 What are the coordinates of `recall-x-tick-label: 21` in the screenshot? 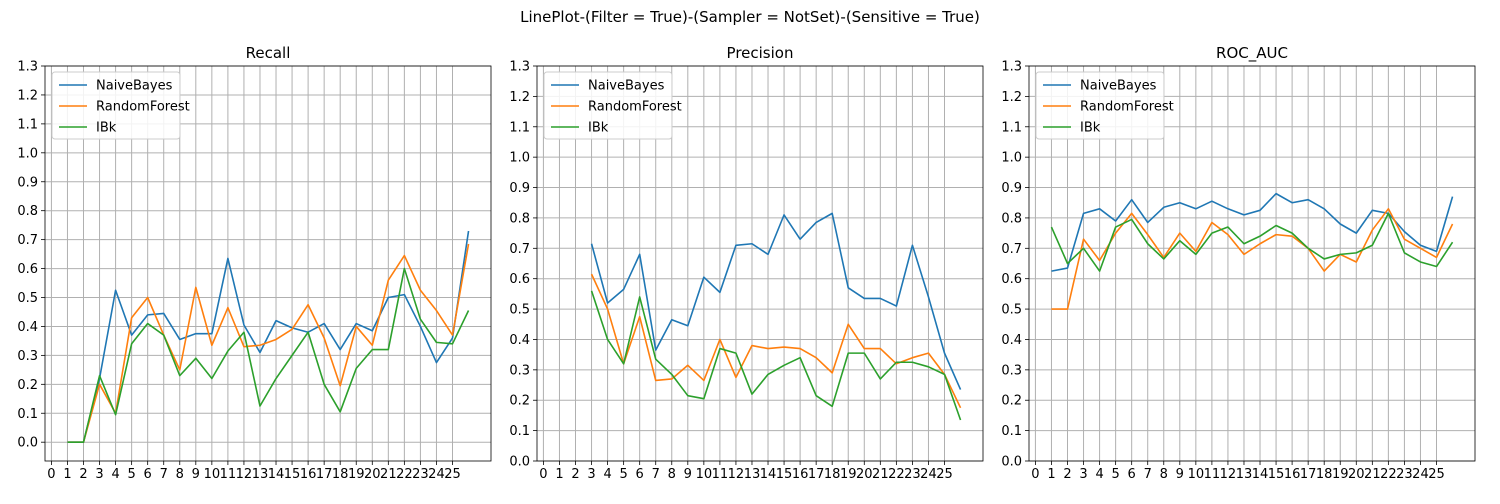 It's located at (388, 474).